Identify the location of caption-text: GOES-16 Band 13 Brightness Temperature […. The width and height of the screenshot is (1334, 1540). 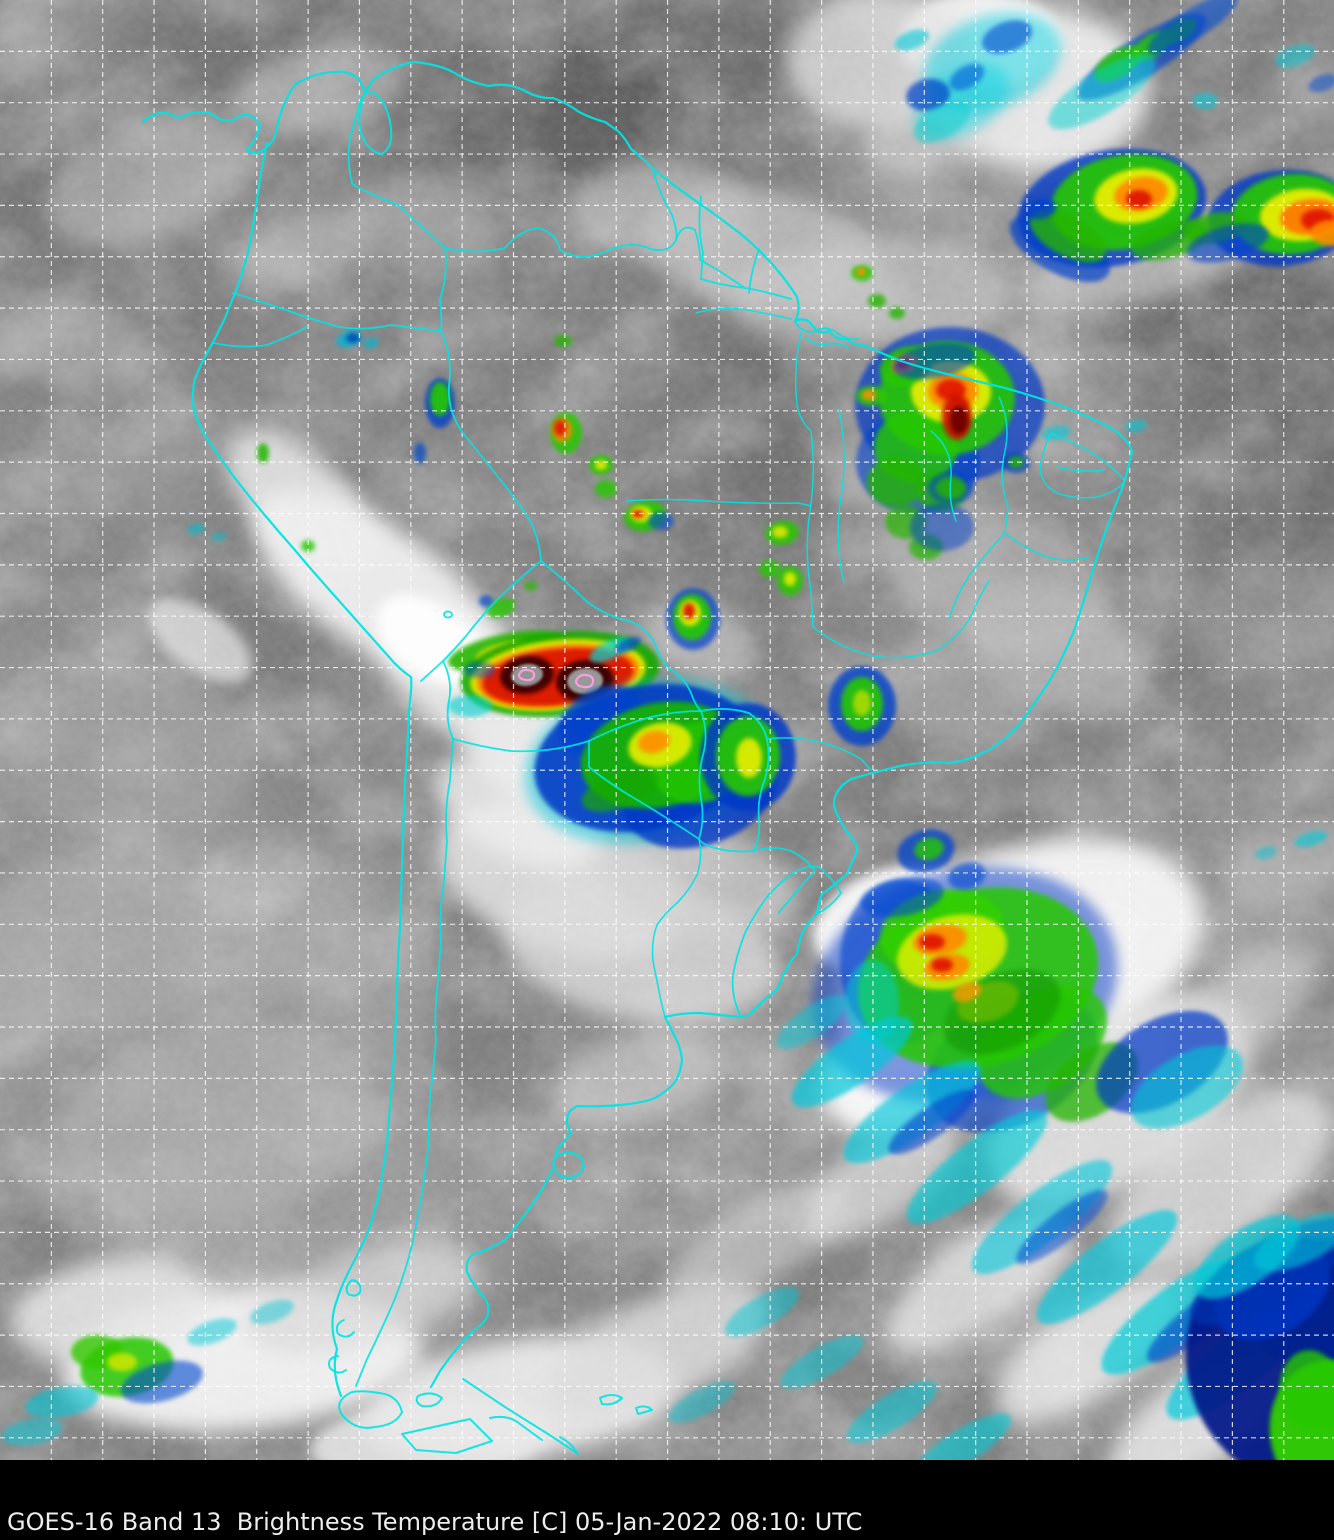
(435, 1522).